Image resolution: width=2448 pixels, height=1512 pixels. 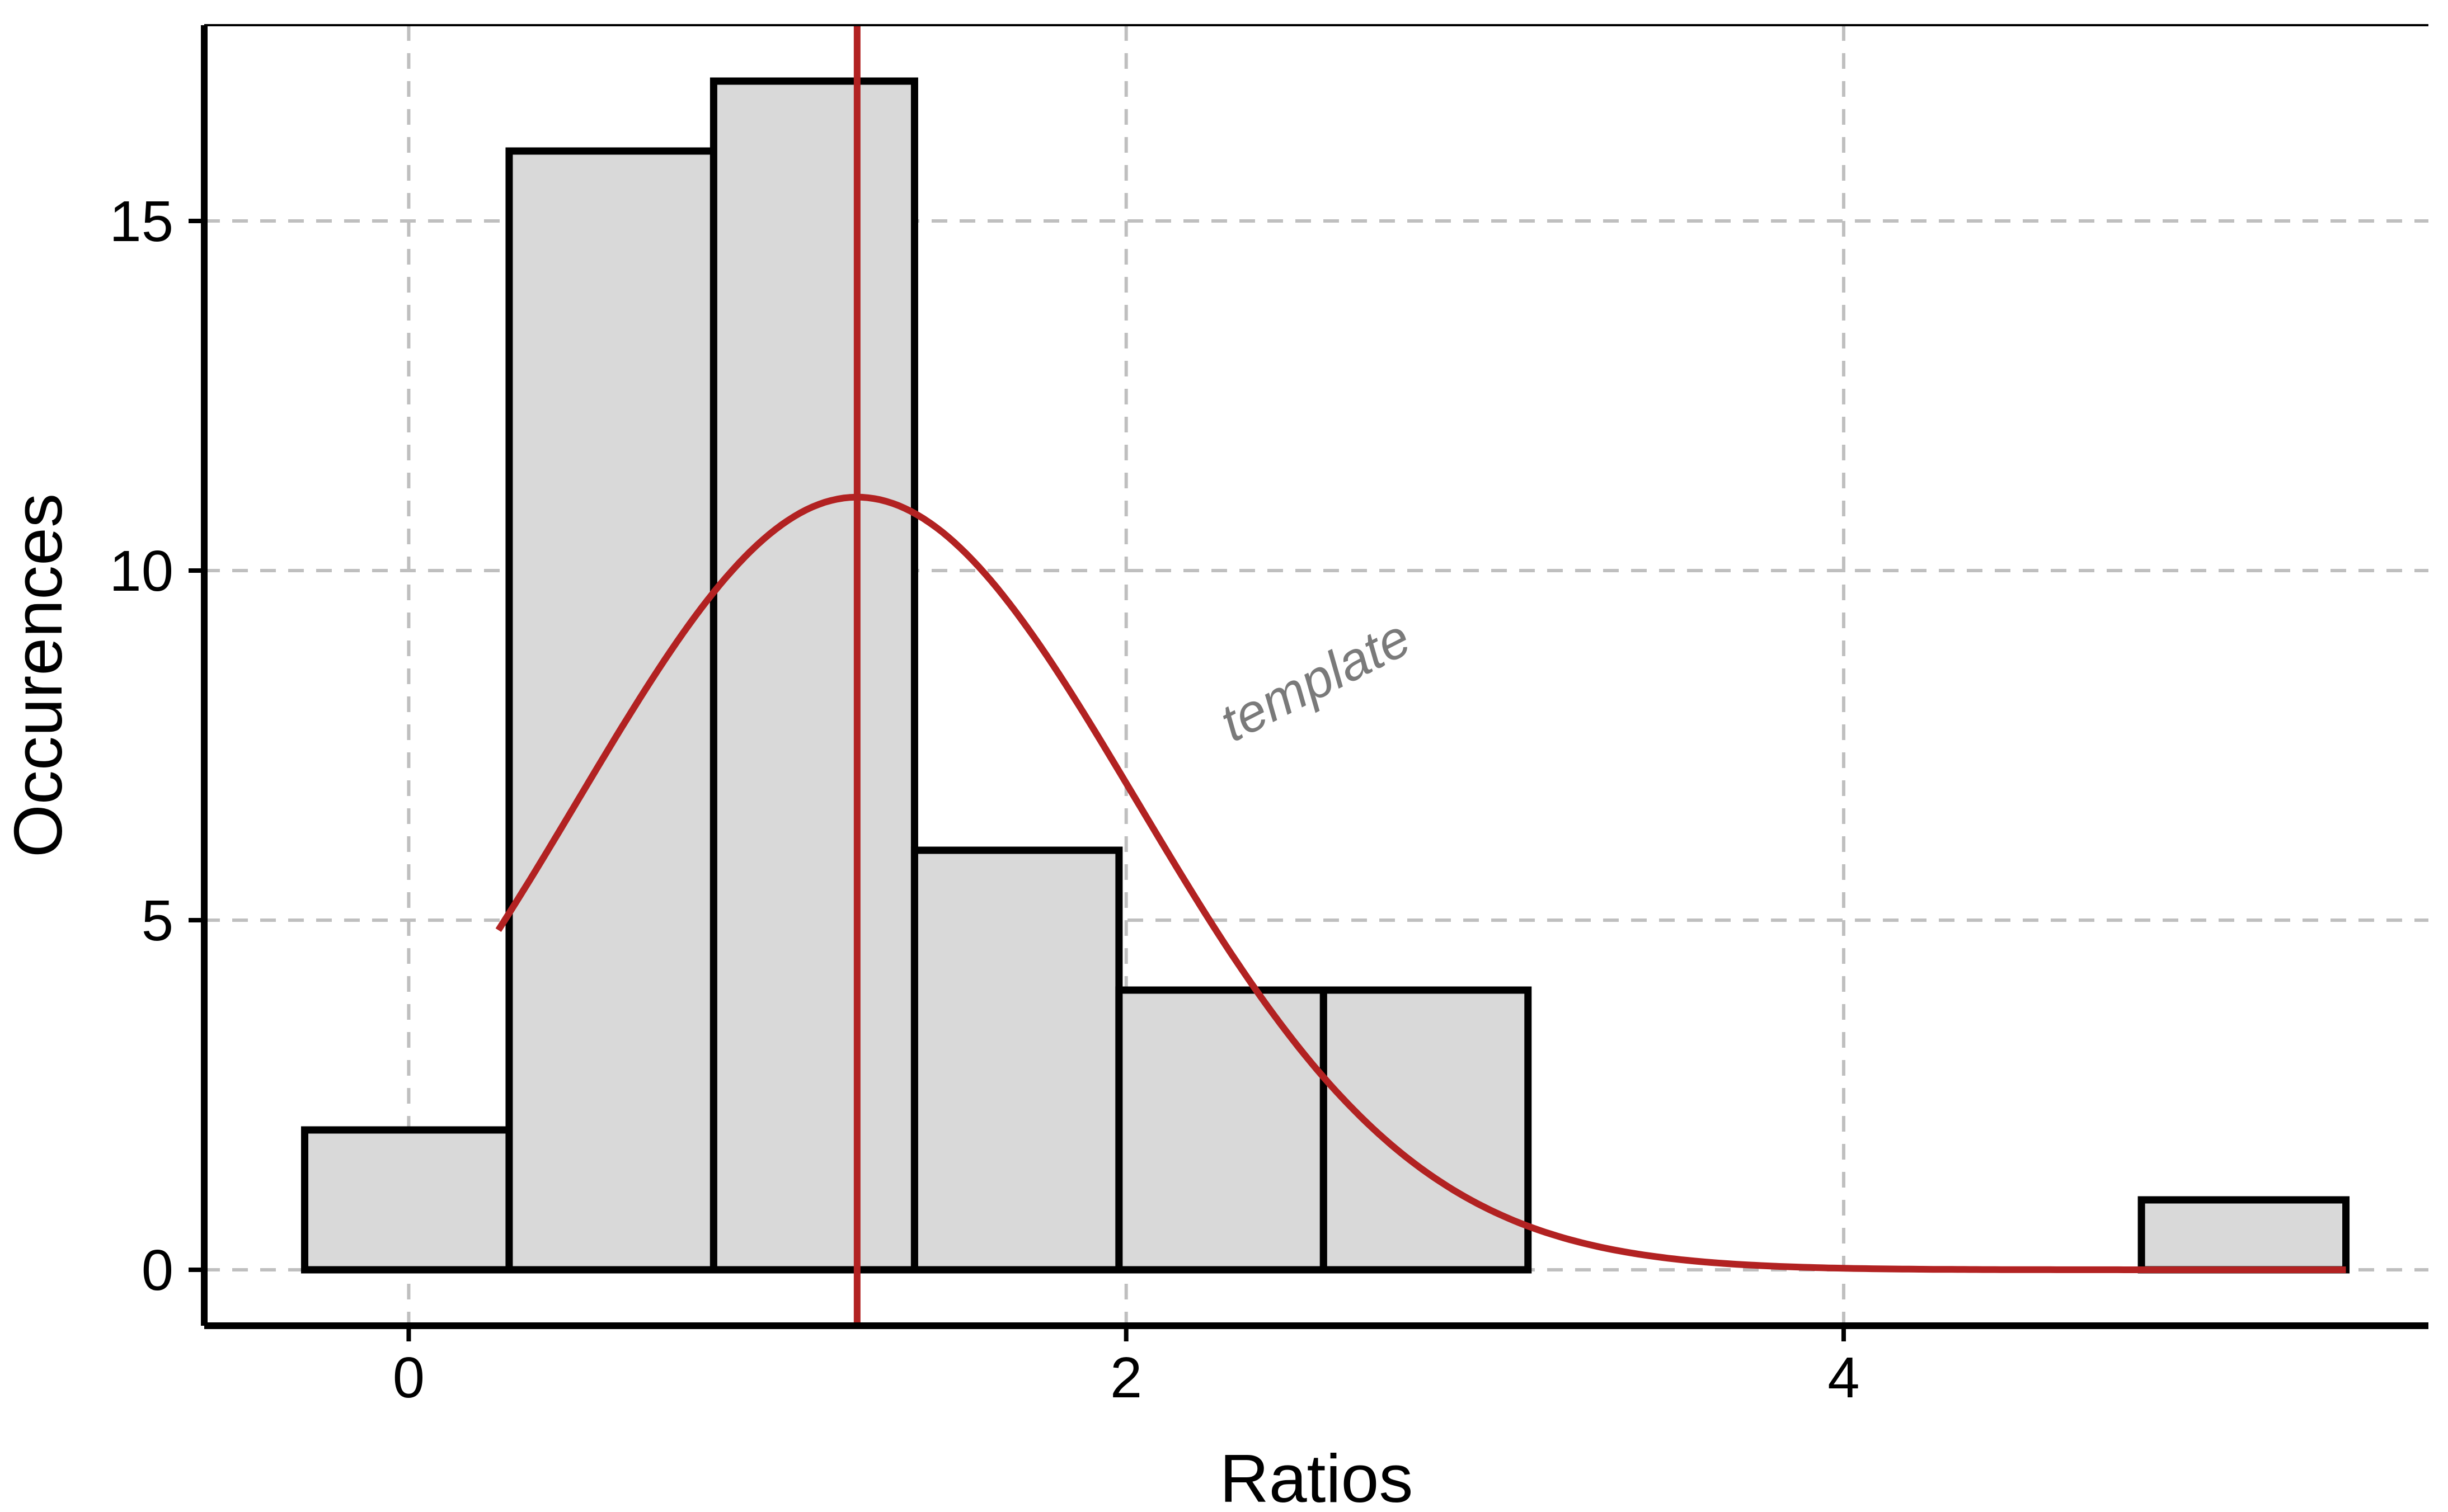 I want to click on y-tick-label: 5, so click(x=157, y=920).